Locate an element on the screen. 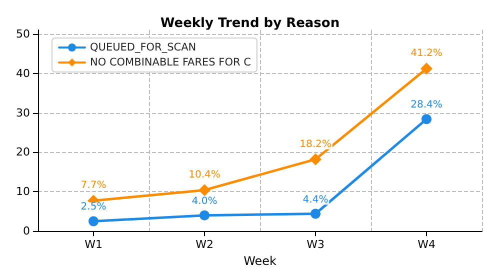 The width and height of the screenshot is (500, 280). data-label: 18.2% is located at coordinates (316, 144).